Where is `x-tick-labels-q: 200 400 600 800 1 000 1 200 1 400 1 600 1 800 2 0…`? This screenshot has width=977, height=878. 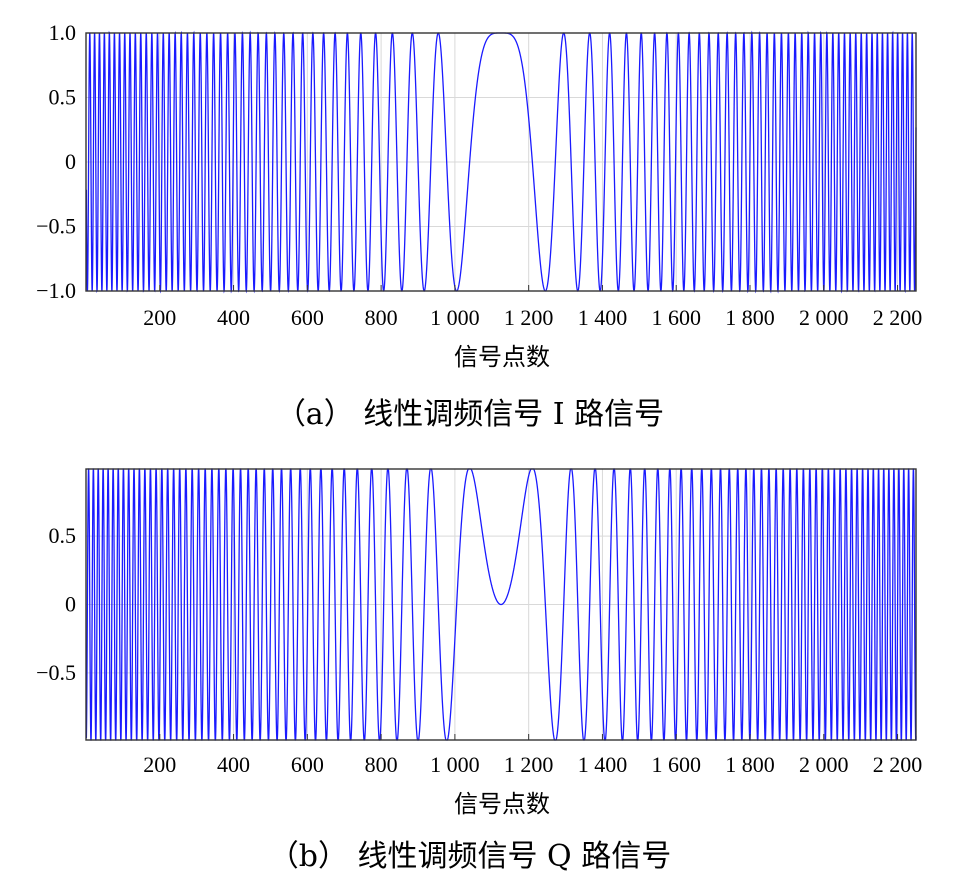
x-tick-labels-q: 200 400 600 800 1 000 1 200 1 400 1 600 1 800 2 0… is located at coordinates (532, 755).